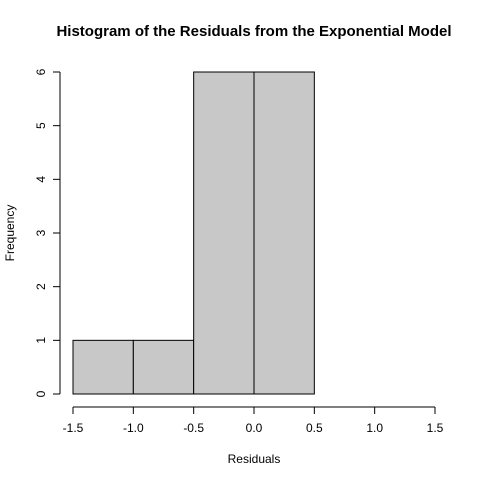  What do you see at coordinates (193, 428) in the screenshot?
I see `x-tick-label: -0.5` at bounding box center [193, 428].